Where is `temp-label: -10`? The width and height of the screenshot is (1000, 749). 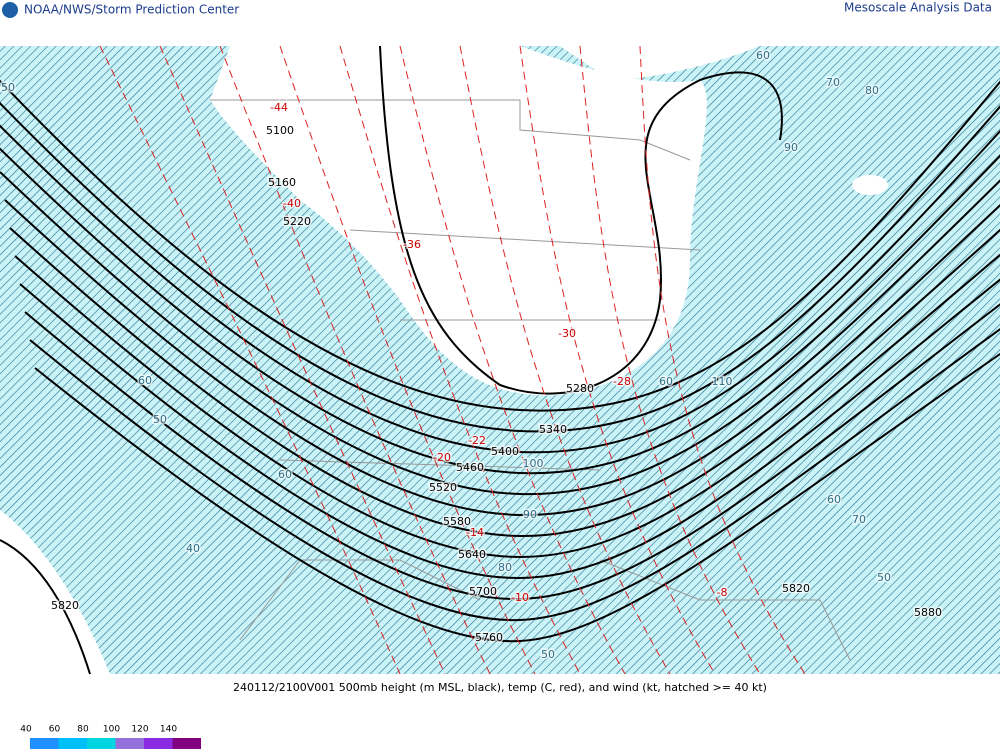
temp-label: -10 is located at coordinates (520, 597).